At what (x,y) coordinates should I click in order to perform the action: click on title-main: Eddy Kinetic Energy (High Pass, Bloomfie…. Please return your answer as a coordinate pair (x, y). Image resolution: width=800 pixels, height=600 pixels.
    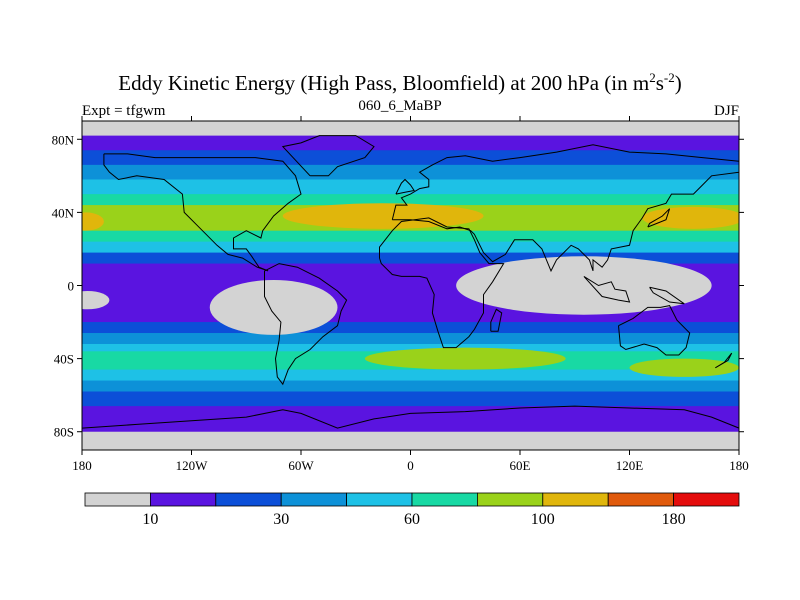
    Looking at the image, I should click on (384, 83).